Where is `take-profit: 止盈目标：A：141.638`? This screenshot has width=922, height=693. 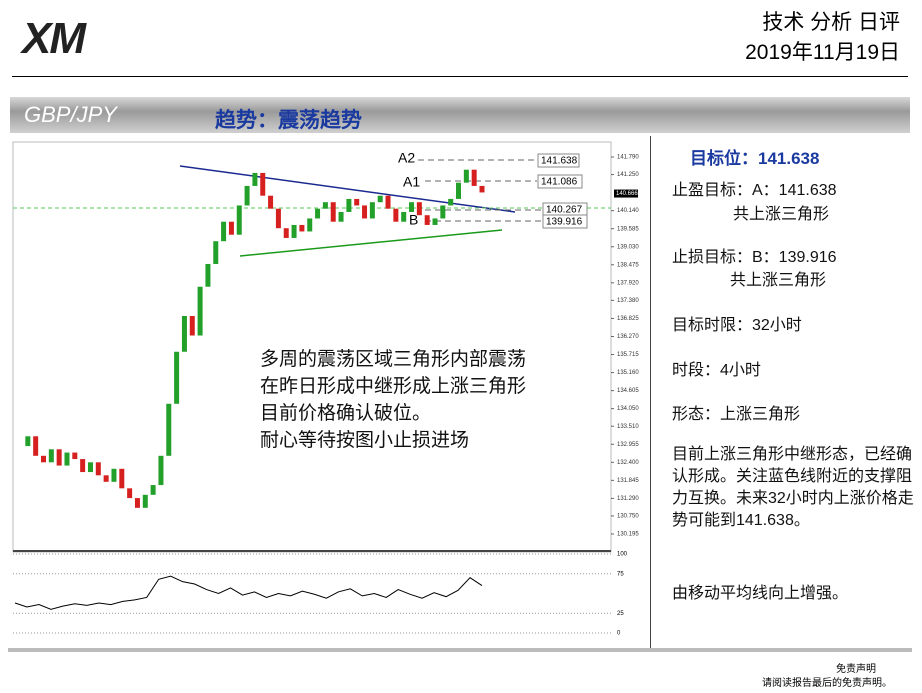
take-profit: 止盈目标：A：141.638 is located at coordinates (754, 190).